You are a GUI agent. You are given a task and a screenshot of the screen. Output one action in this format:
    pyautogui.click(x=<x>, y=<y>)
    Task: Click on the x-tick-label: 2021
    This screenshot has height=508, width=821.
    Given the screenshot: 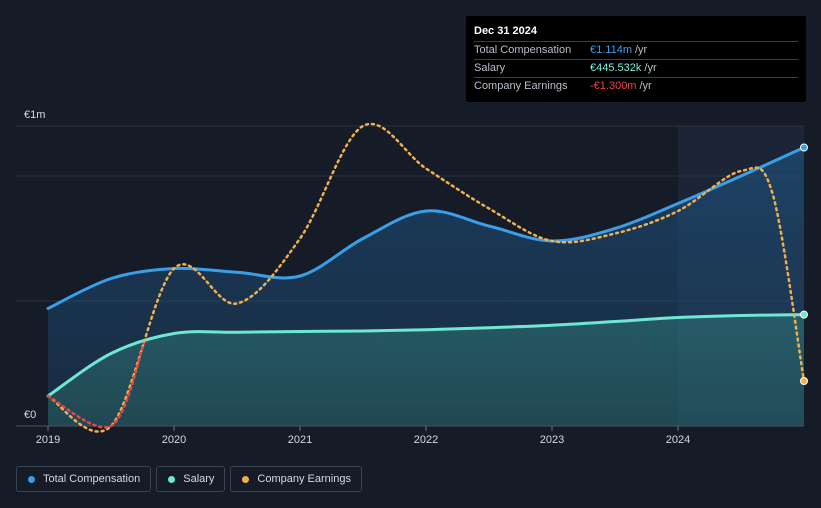 What is the action you would take?
    pyautogui.click(x=300, y=440)
    